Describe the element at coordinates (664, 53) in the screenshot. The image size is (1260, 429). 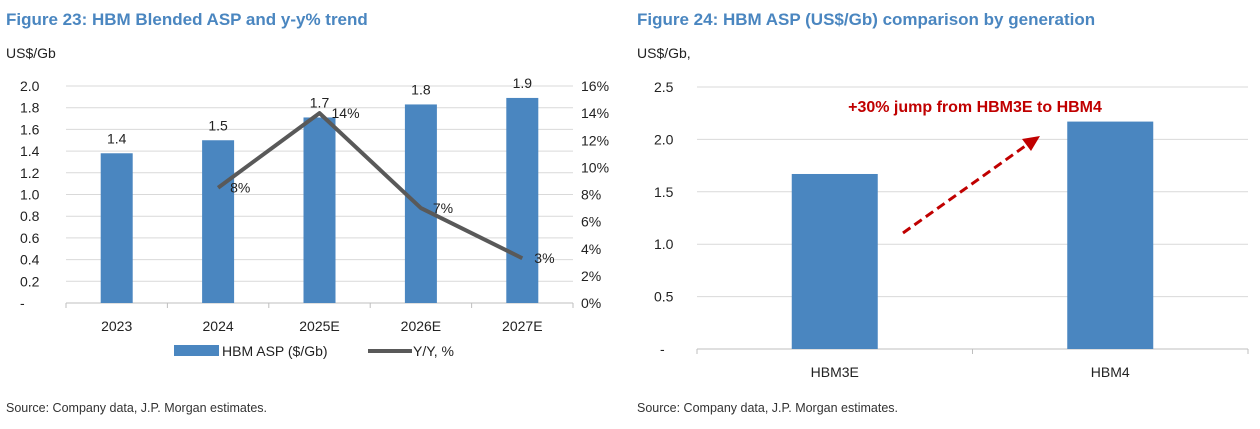
I see `figure-24-y-unit: US$/Gb,` at that location.